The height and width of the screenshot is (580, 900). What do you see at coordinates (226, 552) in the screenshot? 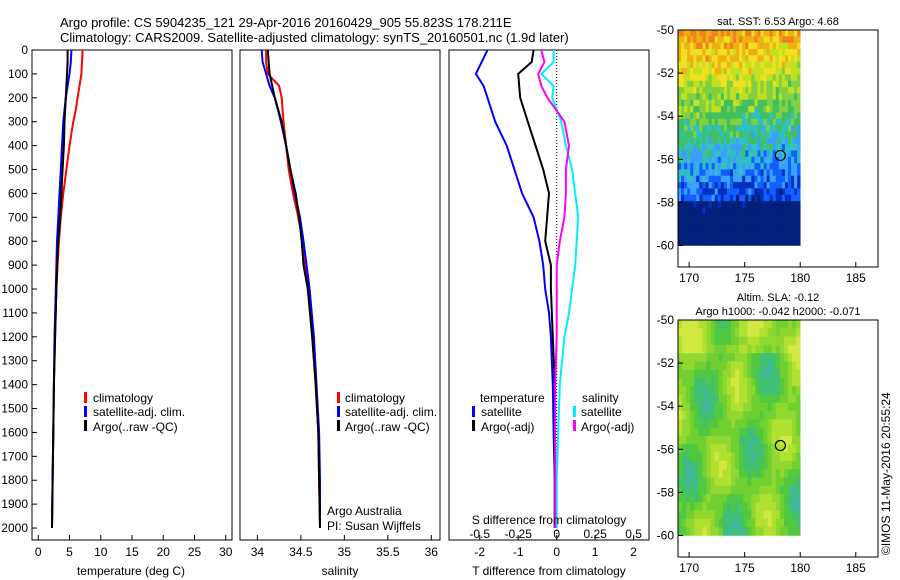
I see `x-tick-label: 30` at bounding box center [226, 552].